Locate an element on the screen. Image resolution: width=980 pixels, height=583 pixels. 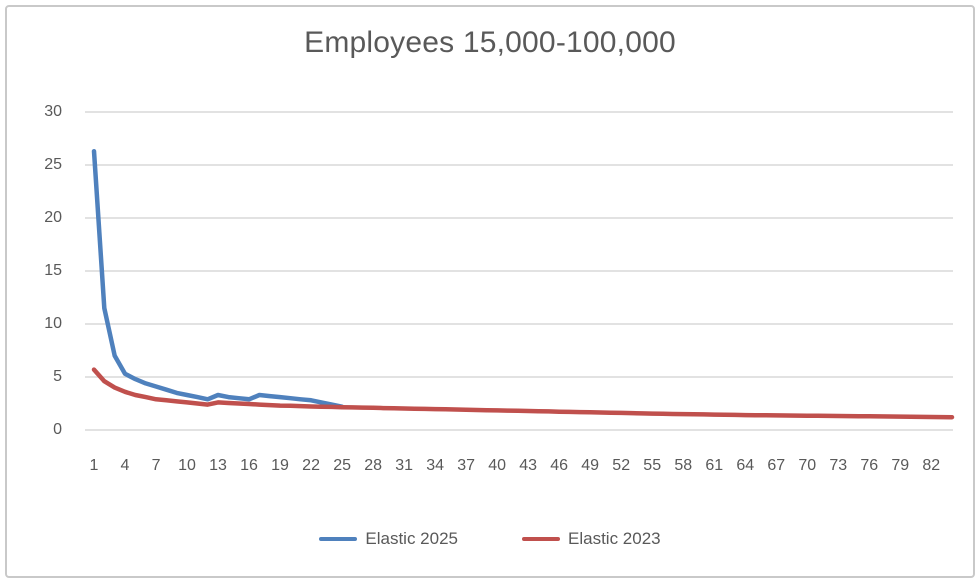
y-tick-label-0: 0 is located at coordinates (57, 429).